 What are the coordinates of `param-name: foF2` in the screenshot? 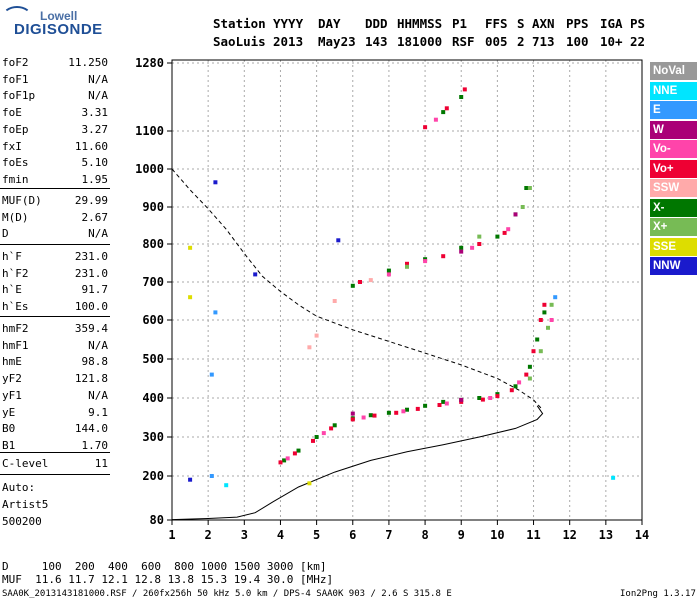 It's located at (15, 62).